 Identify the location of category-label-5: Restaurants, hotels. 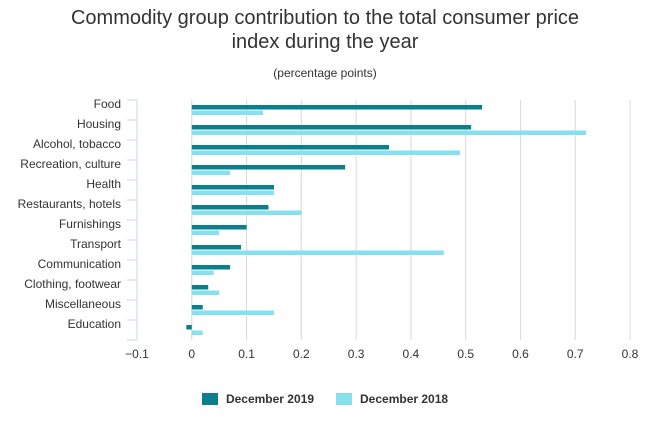
(69, 204).